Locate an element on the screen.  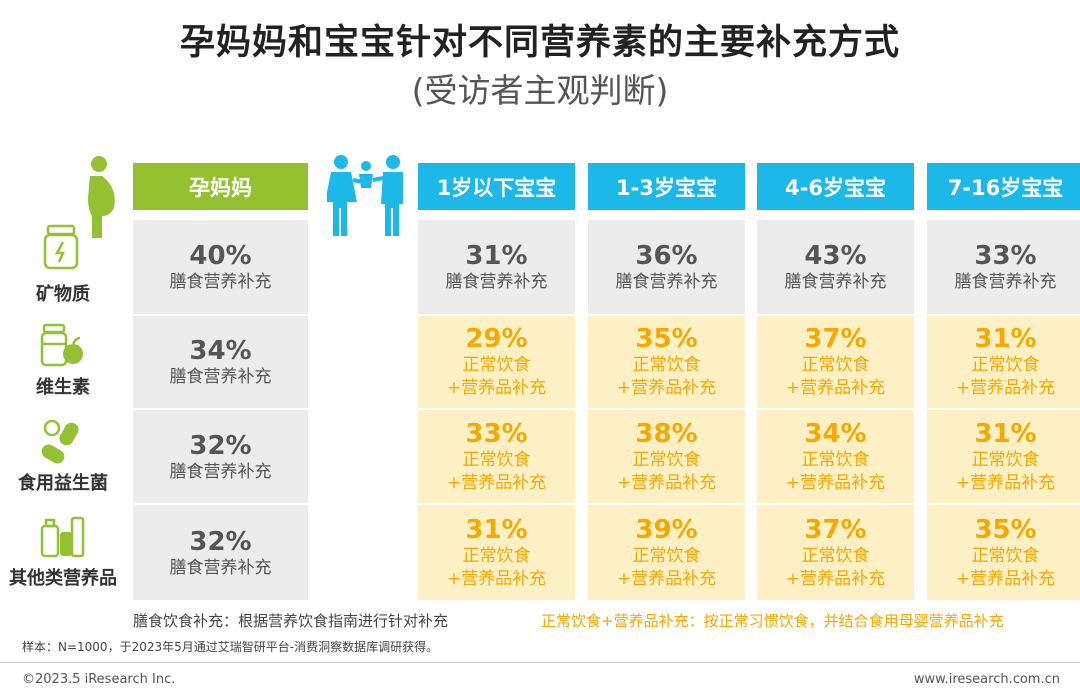
table-cell: 33% 膳食营养补充 is located at coordinates (1003, 267).